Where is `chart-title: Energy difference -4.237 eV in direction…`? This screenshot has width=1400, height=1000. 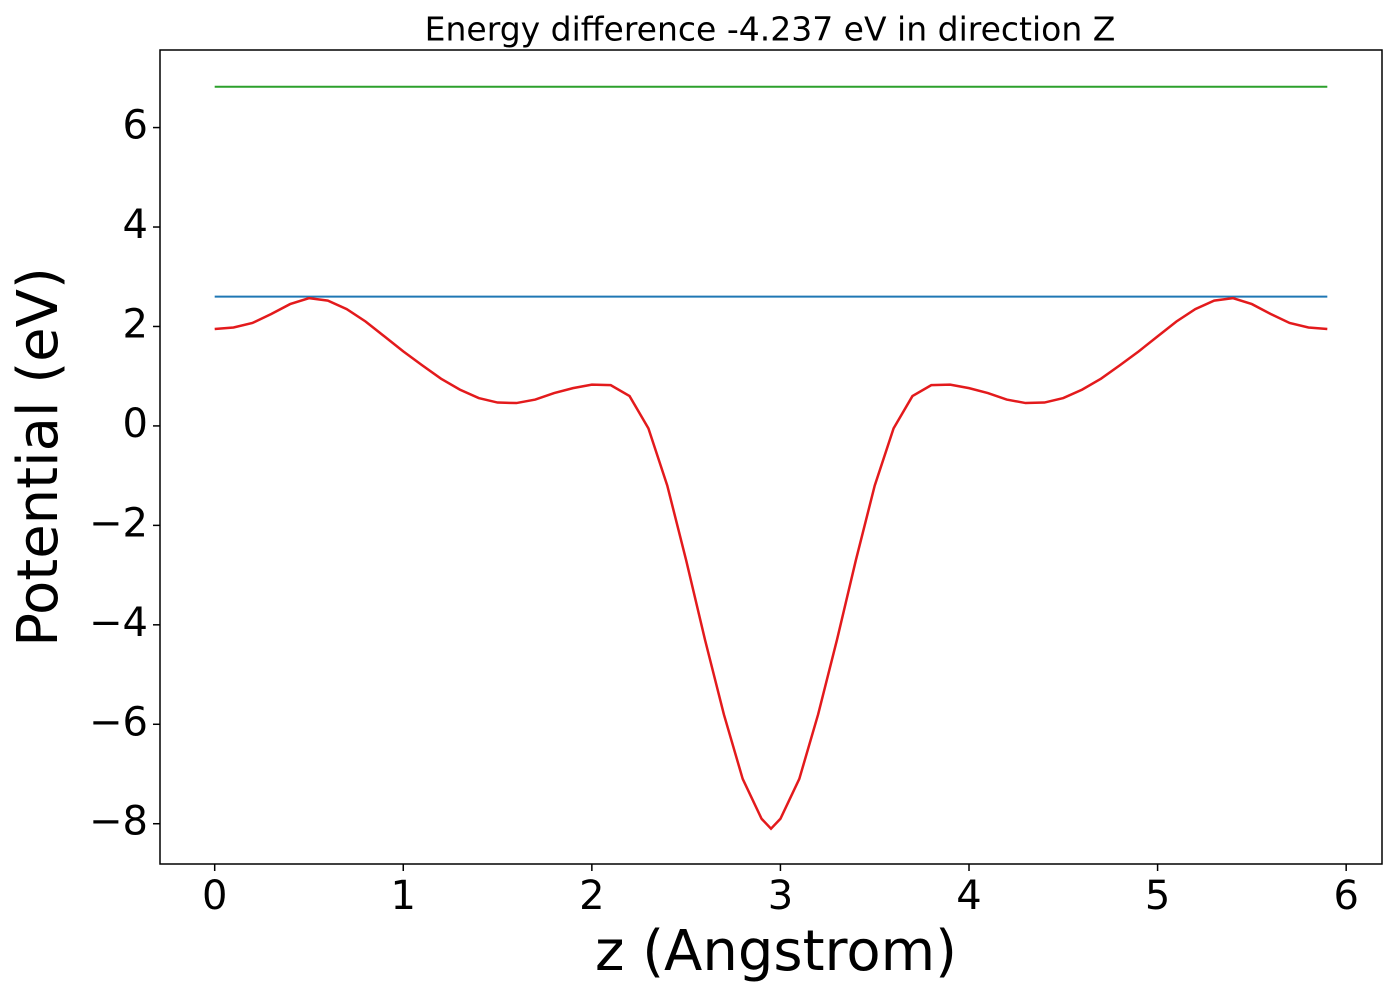 chart-title: Energy difference -4.237 eV in direction… is located at coordinates (770, 29).